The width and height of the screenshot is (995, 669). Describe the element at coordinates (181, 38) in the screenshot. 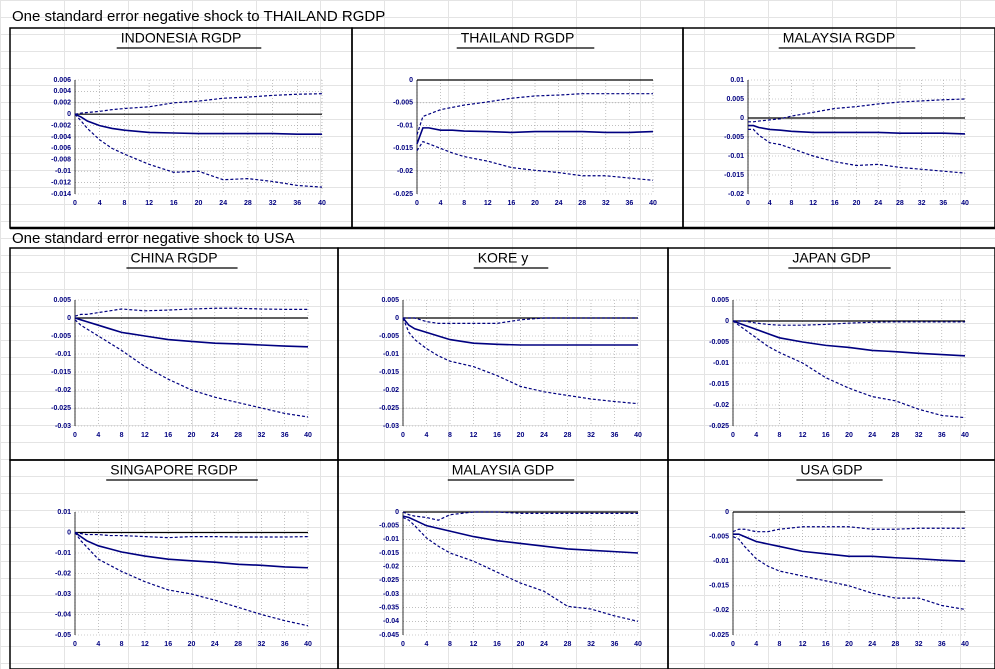

I see `chart-title: INDONESIA RGDP` at that location.